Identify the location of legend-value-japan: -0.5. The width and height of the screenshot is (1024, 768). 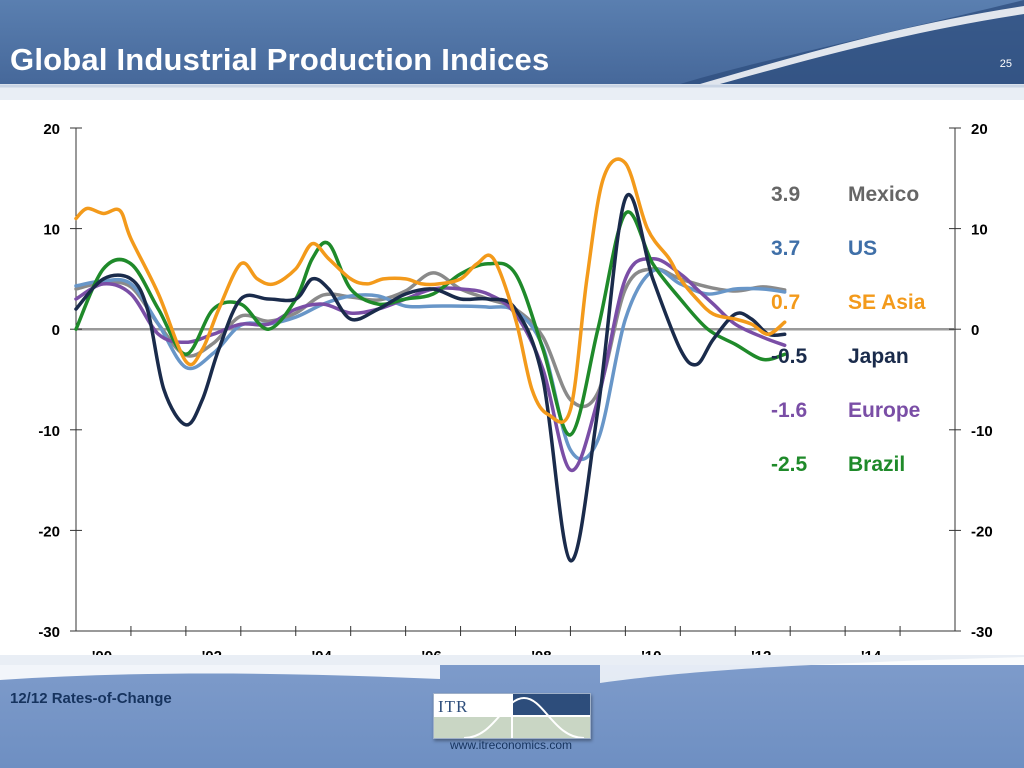
(789, 356).